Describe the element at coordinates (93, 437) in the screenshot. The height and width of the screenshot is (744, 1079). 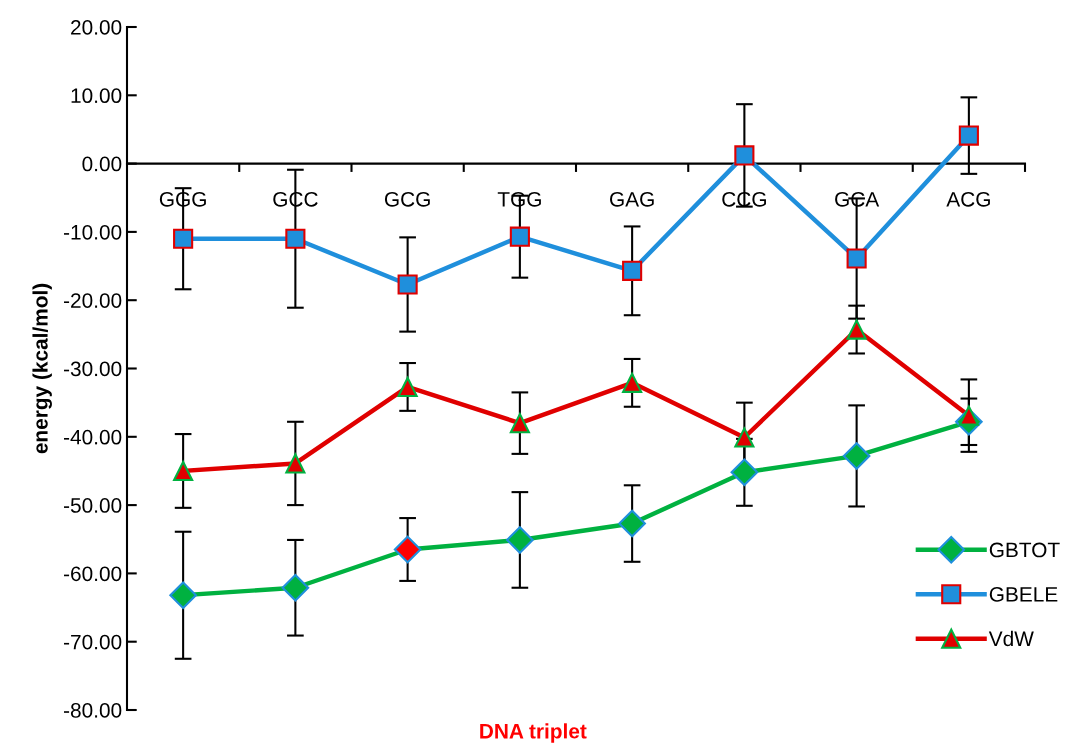
I see `y-tick-label: -40.00` at that location.